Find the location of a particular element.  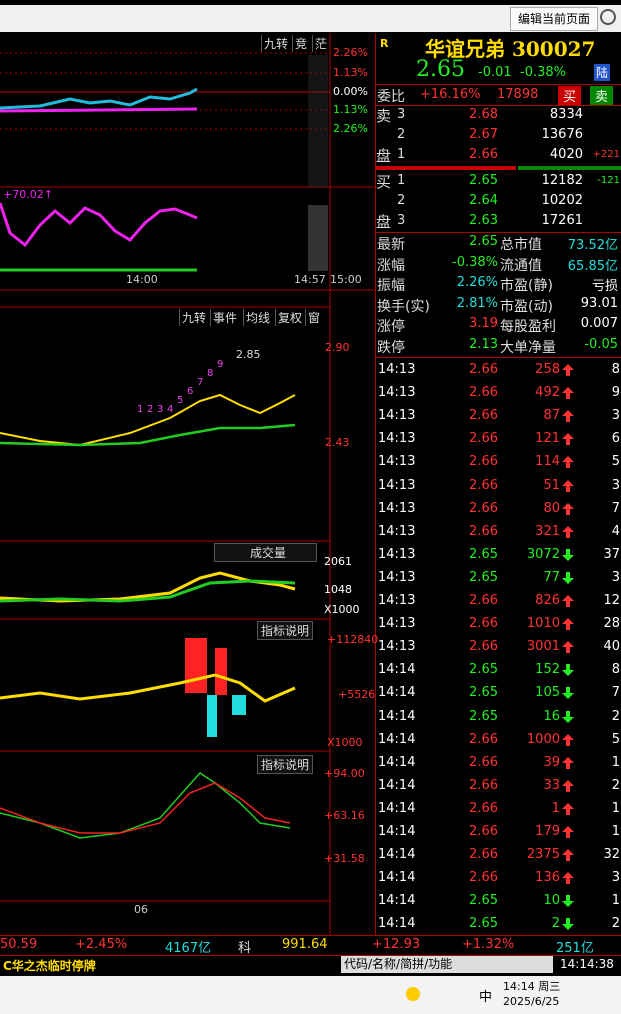

indicator-label: +5526 is located at coordinates (357, 694).